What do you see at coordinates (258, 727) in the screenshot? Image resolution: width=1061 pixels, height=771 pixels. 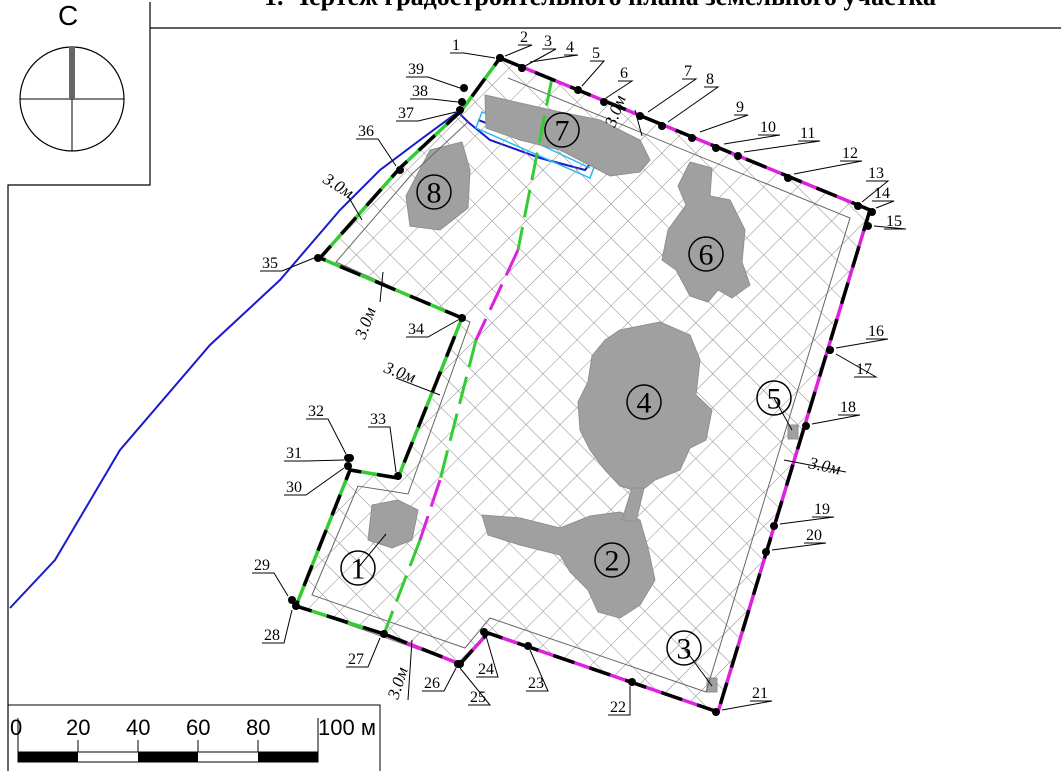 I see `scale-label-80: 80` at bounding box center [258, 727].